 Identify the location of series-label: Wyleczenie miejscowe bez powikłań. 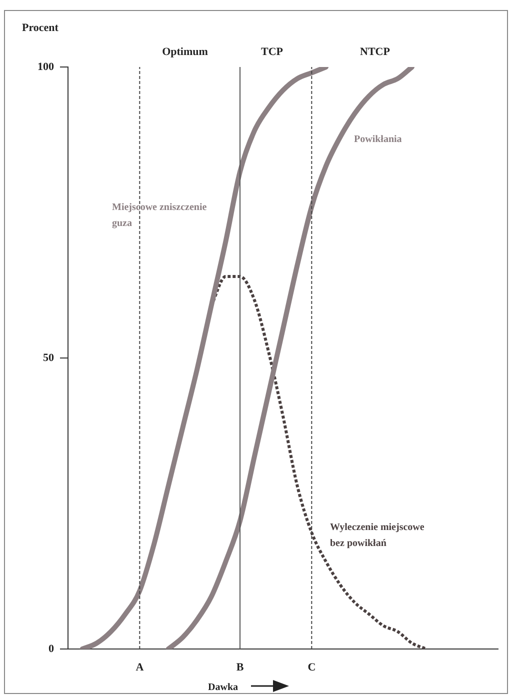
(378, 536).